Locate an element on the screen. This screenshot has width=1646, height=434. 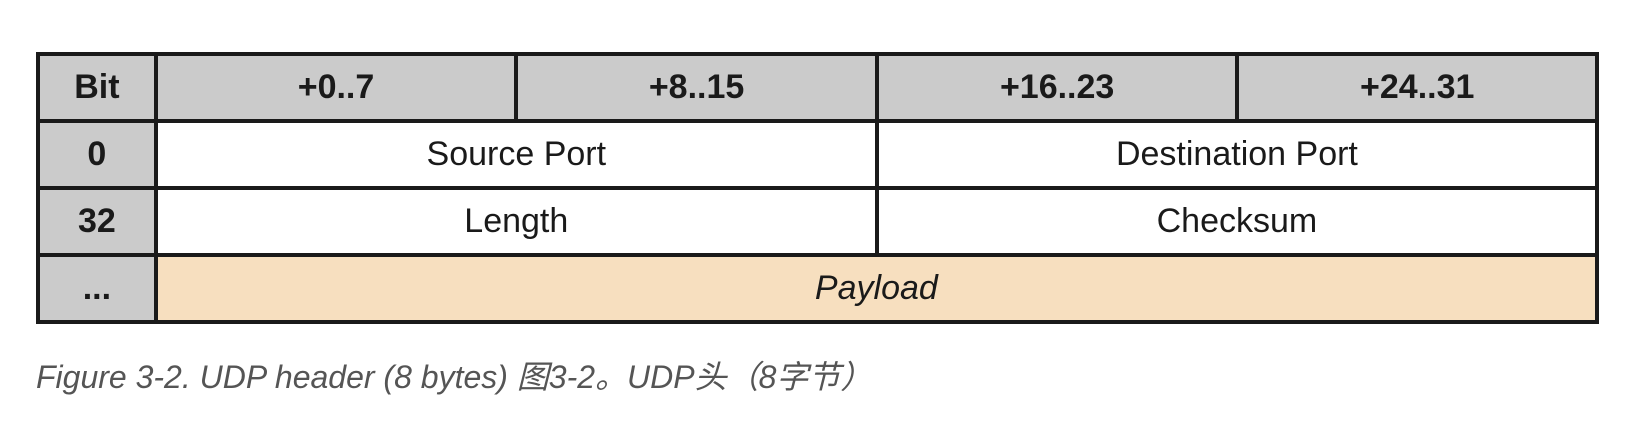
bit-range-0-7: +0..7 is located at coordinates (336, 87).